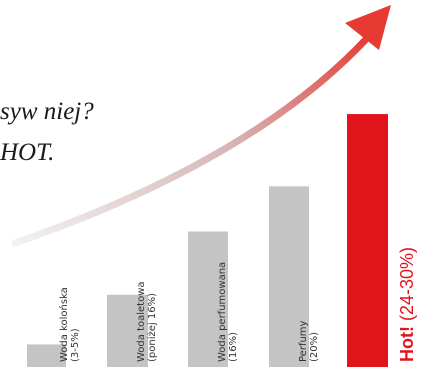 This screenshot has width=431, height=367. I want to click on bar-label-line-2: (16%), so click(233, 347).